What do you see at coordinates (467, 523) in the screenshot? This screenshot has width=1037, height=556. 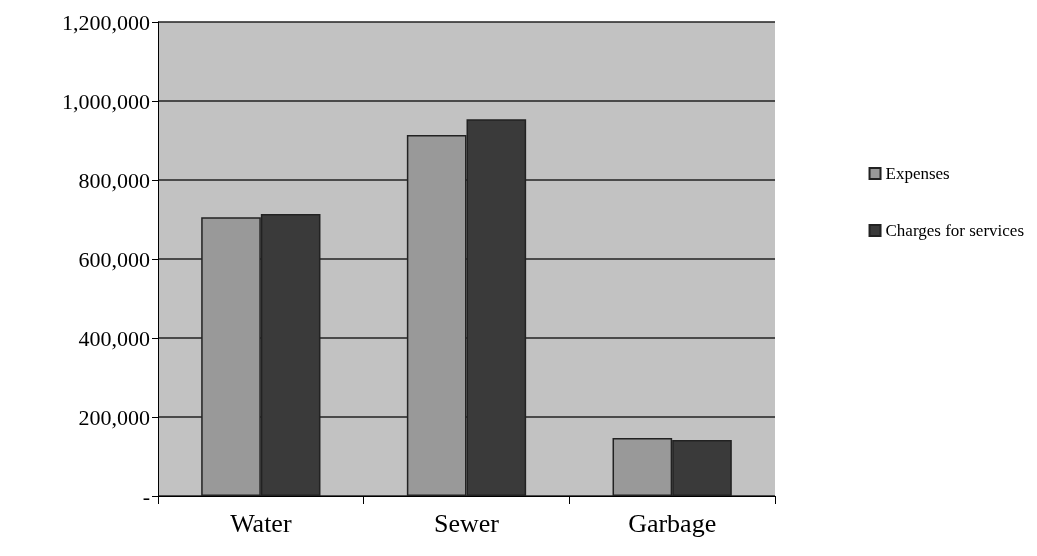 I see `x-tick-label: Sewer` at bounding box center [467, 523].